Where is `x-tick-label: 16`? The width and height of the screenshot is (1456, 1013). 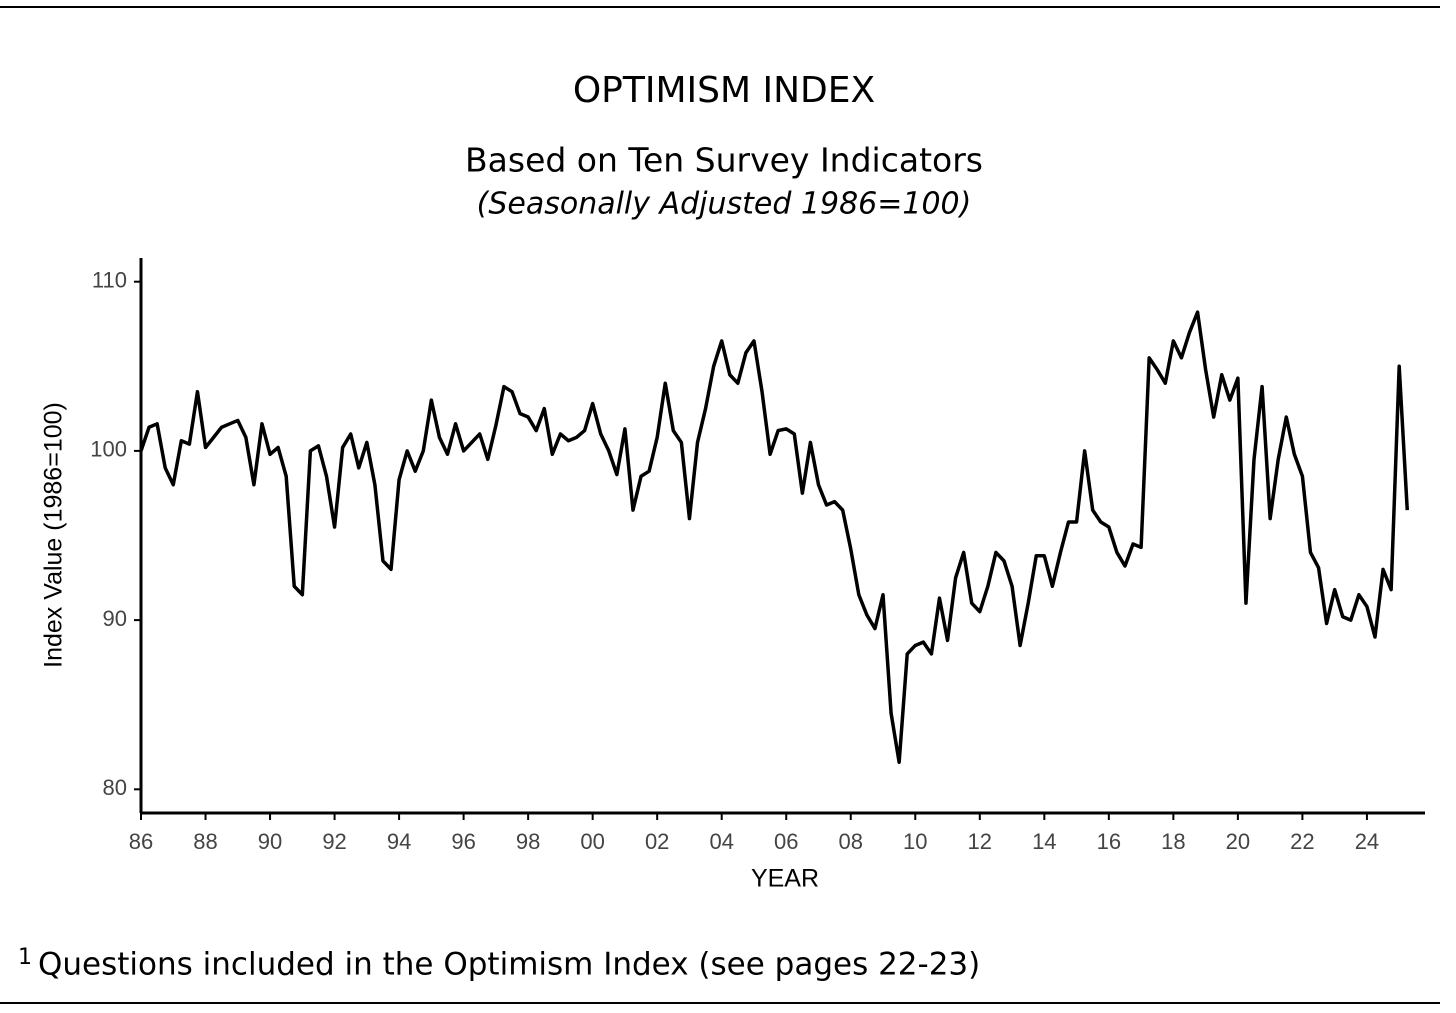 x-tick-label: 16 is located at coordinates (1109, 841).